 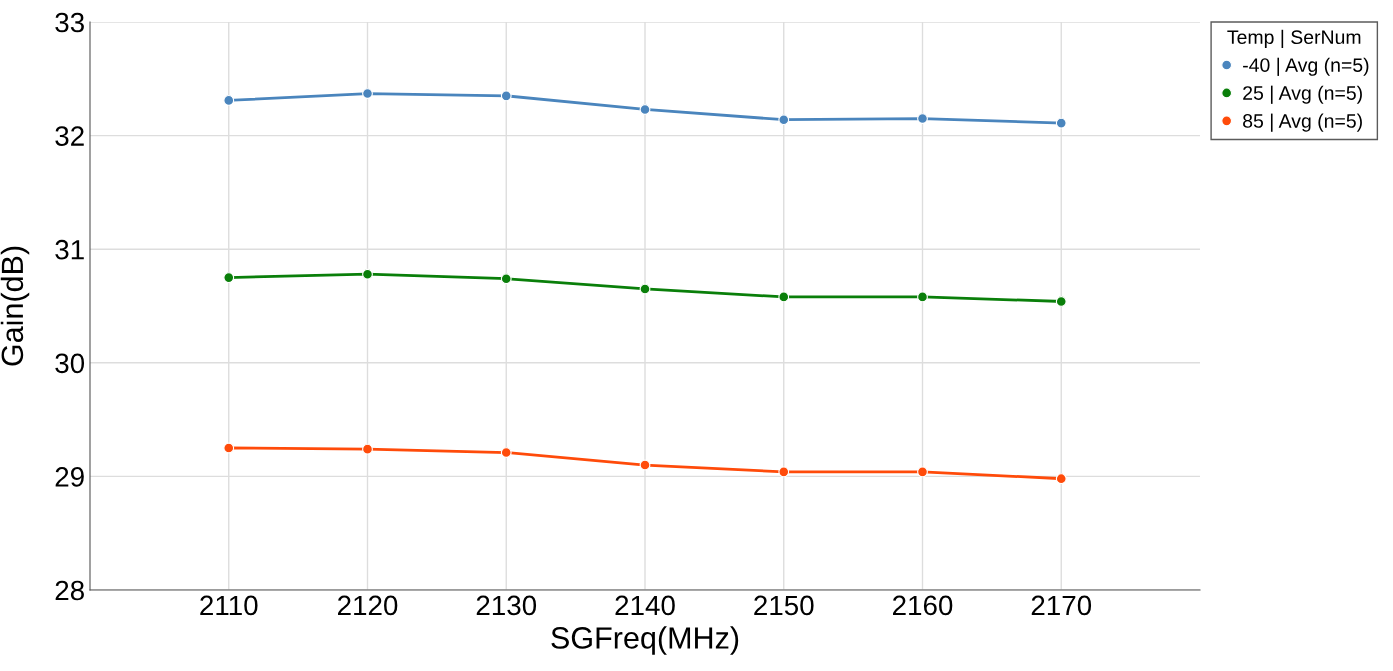 What do you see at coordinates (69, 22) in the screenshot?
I see `y-tick-label: 33` at bounding box center [69, 22].